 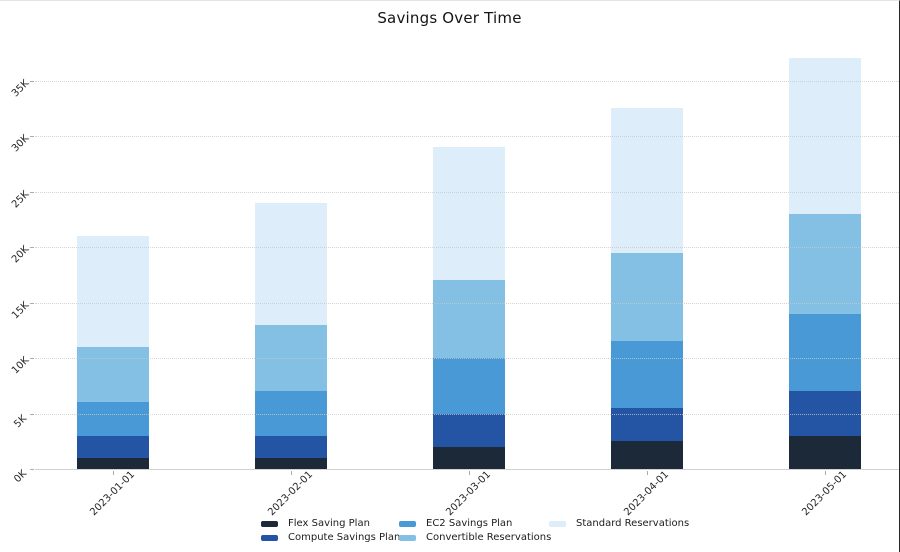 I want to click on legend-item: Compute Savings Plan, so click(x=330, y=538).